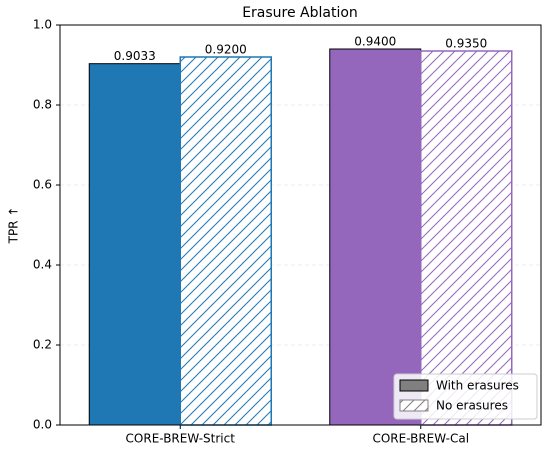 Image resolution: width=550 pixels, height=451 pixels. Describe the element at coordinates (42, 425) in the screenshot. I see `y-tick-label: 0.0` at that location.